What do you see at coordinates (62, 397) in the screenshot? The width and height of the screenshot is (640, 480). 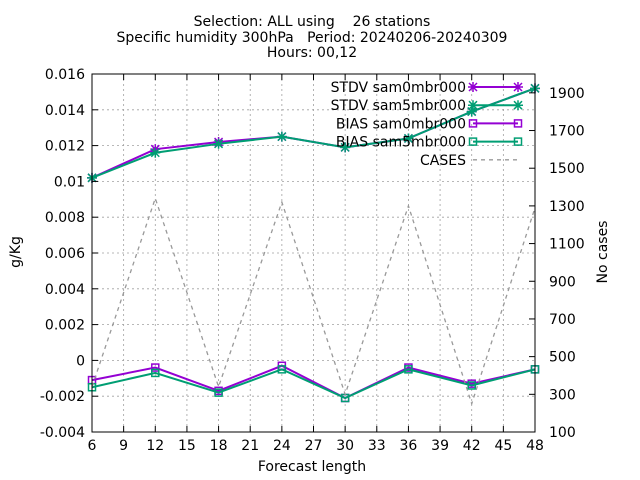 I see `y-tick-label: -0.002` at bounding box center [62, 397].